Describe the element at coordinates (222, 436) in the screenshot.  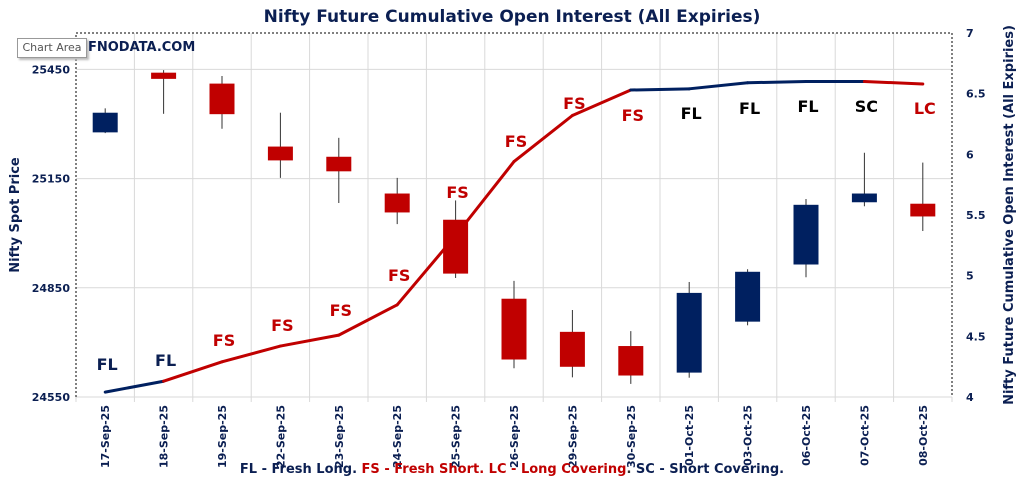
I see `x-tick-label: 19-Sep-25` at that location.